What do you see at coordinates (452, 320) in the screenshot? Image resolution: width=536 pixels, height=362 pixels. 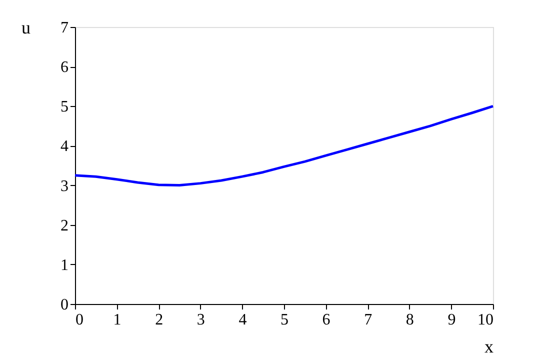 I see `x-tick-label: 9` at bounding box center [452, 320].